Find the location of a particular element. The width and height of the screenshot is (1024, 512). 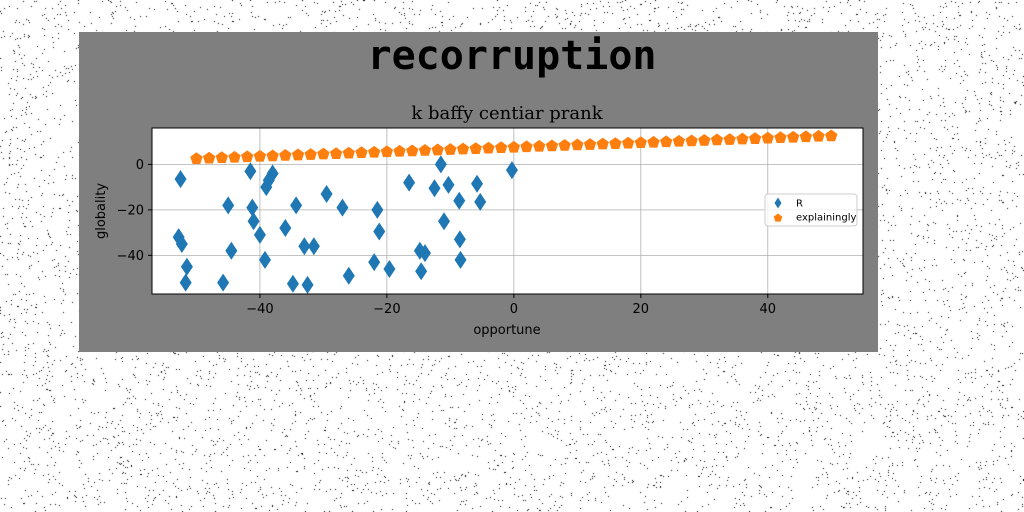

x-axis-title: opportune is located at coordinates (506, 330).